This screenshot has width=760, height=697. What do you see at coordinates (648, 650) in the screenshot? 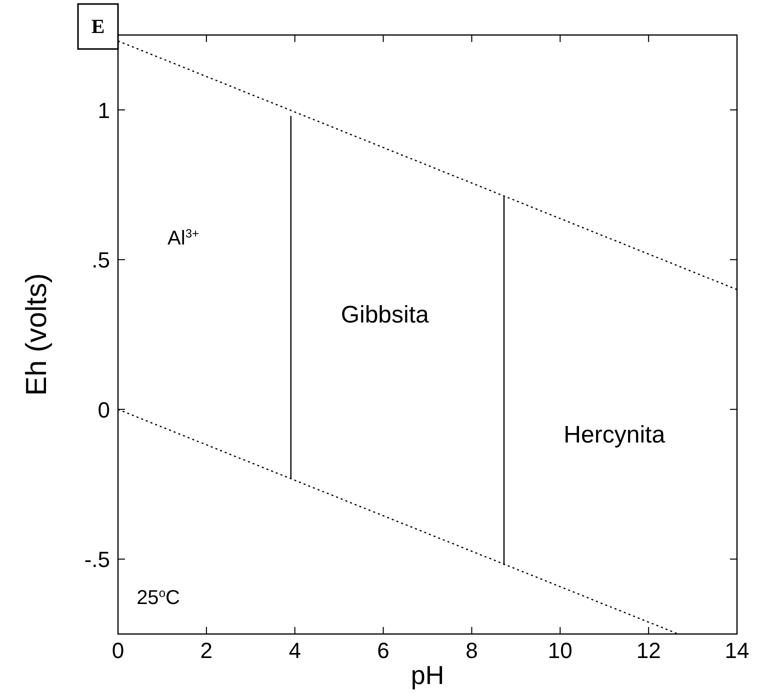
I see `x-tick-label: 12` at bounding box center [648, 650].